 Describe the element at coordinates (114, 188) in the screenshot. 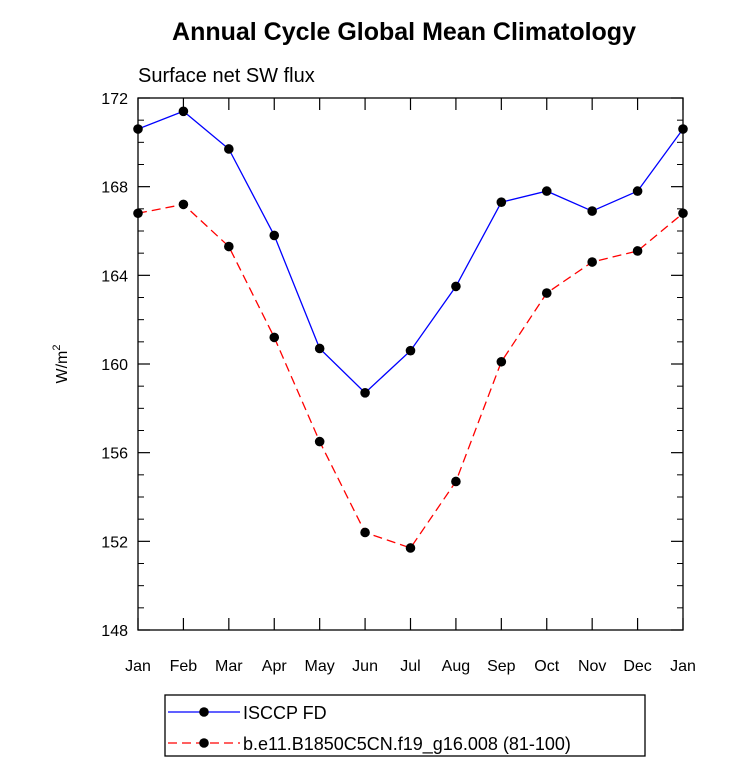

I see `y-tick-label: 168` at that location.